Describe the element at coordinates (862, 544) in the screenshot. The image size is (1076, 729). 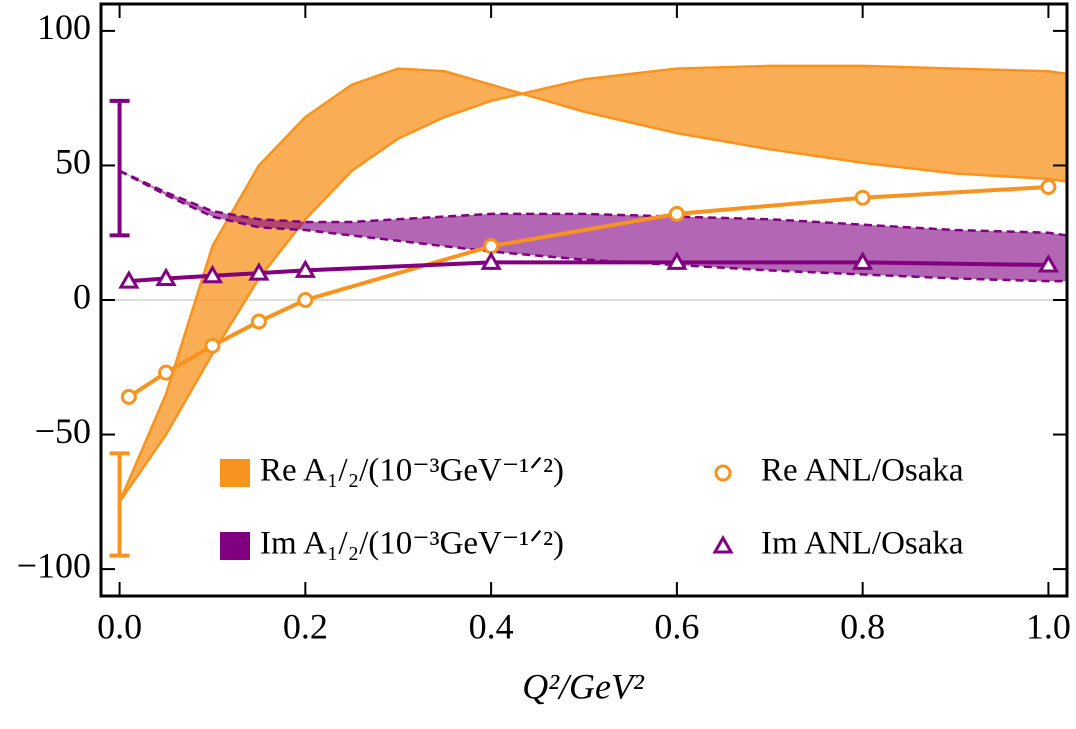
I see `legend-label: Im ANL/Osaka` at that location.